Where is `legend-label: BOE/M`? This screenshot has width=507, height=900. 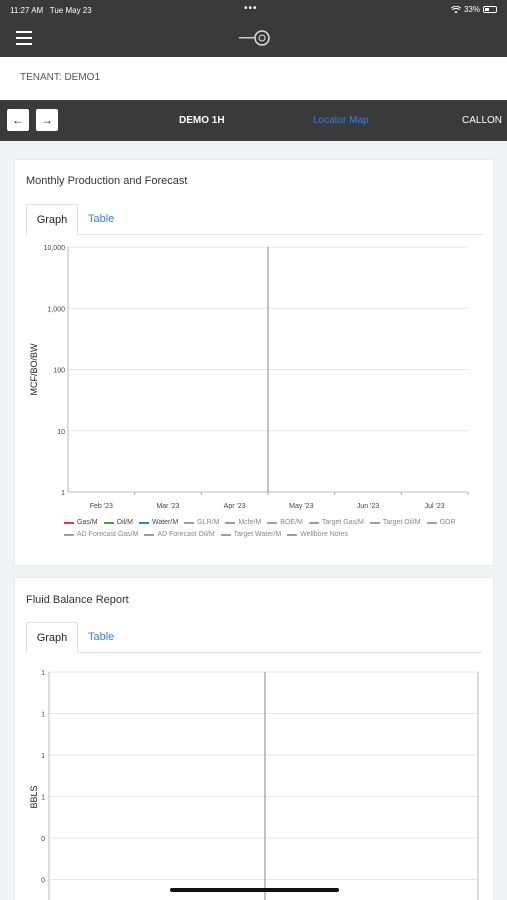
legend-label: BOE/M is located at coordinates (291, 522).